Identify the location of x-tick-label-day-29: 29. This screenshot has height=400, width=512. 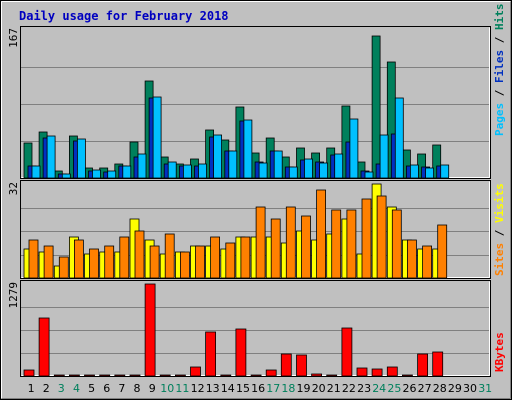
(455, 388).